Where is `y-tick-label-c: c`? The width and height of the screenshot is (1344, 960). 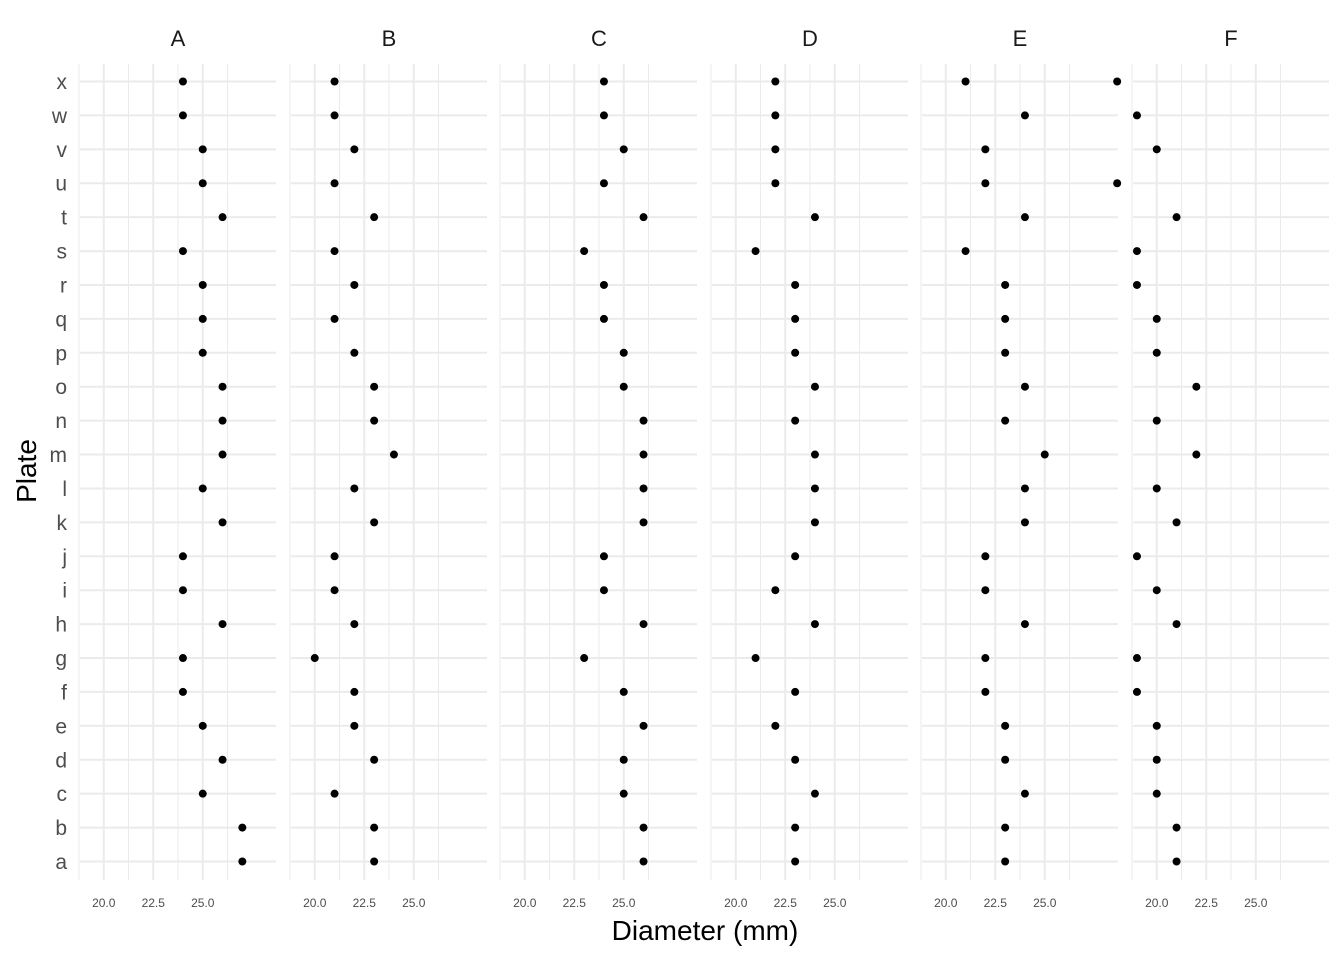
y-tick-label-c: c is located at coordinates (62, 794).